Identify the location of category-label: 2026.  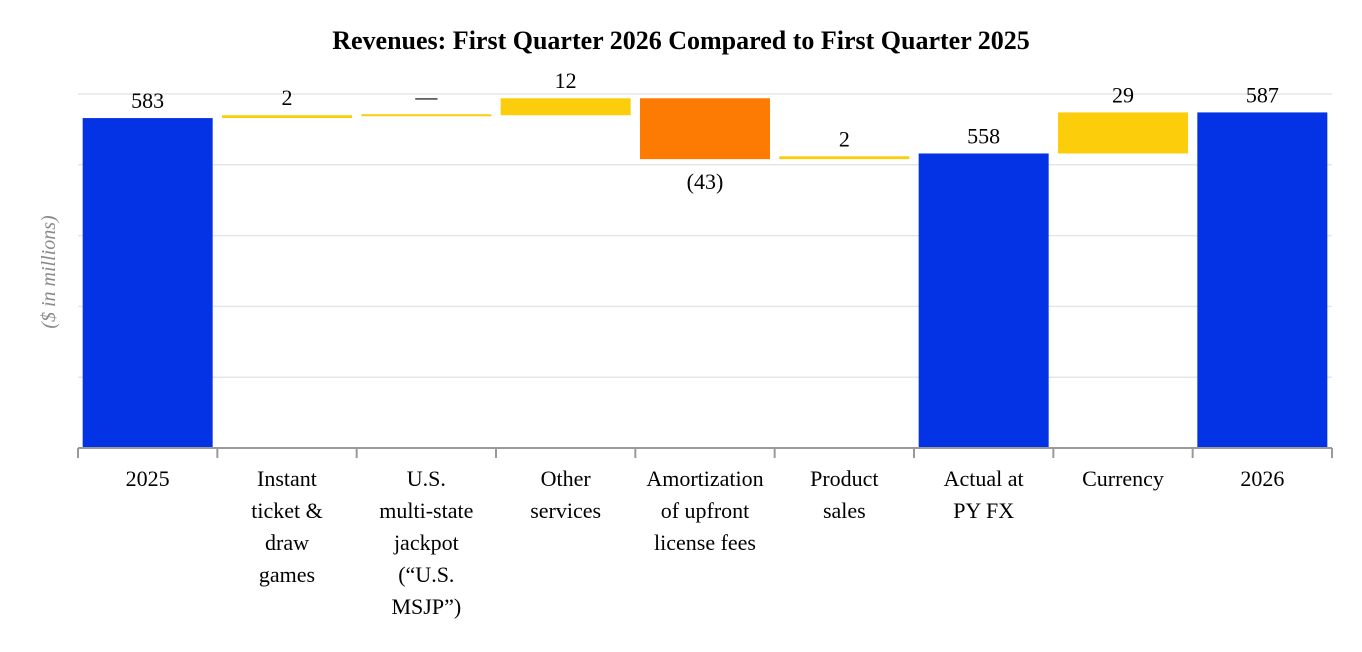
(1262, 478).